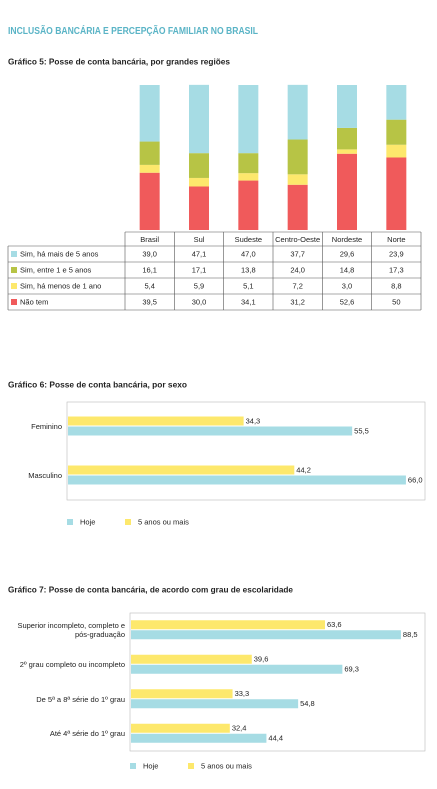 This screenshot has width=437, height=789. I want to click on value-label: 32,4, so click(239, 728).